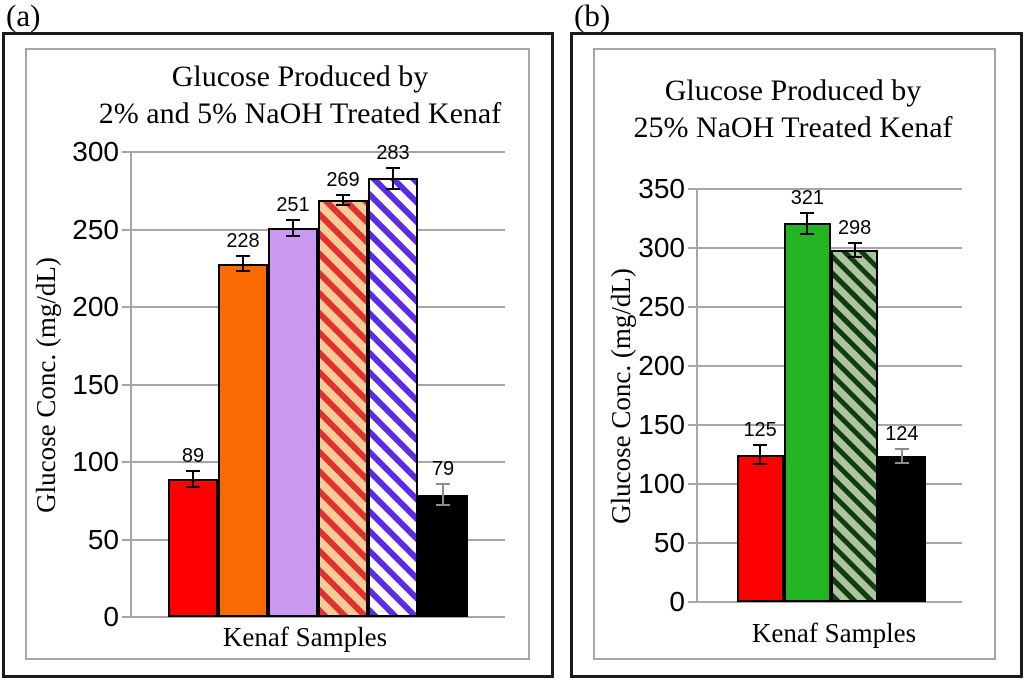  Describe the element at coordinates (305, 637) in the screenshot. I see `chart-a-x-axis-label: Kenaf Samples` at that location.